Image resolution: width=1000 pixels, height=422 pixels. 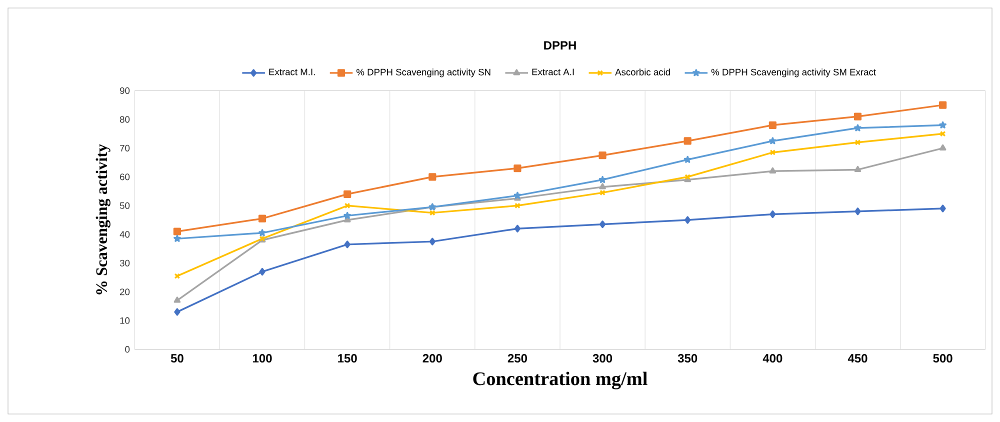 What do you see at coordinates (688, 358) in the screenshot?
I see `x-tick-label: 350` at bounding box center [688, 358].